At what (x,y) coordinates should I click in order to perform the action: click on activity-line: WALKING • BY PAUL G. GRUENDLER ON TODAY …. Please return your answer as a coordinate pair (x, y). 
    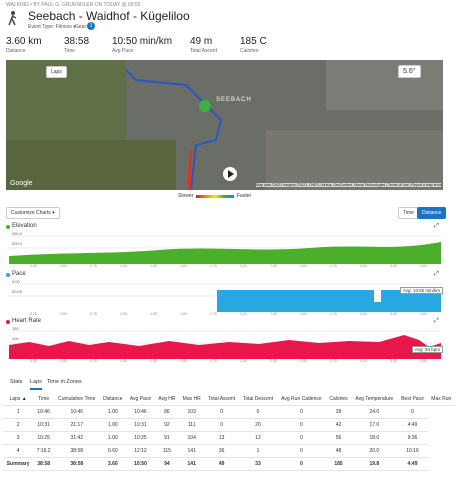
    Looking at the image, I should click on (73, 5).